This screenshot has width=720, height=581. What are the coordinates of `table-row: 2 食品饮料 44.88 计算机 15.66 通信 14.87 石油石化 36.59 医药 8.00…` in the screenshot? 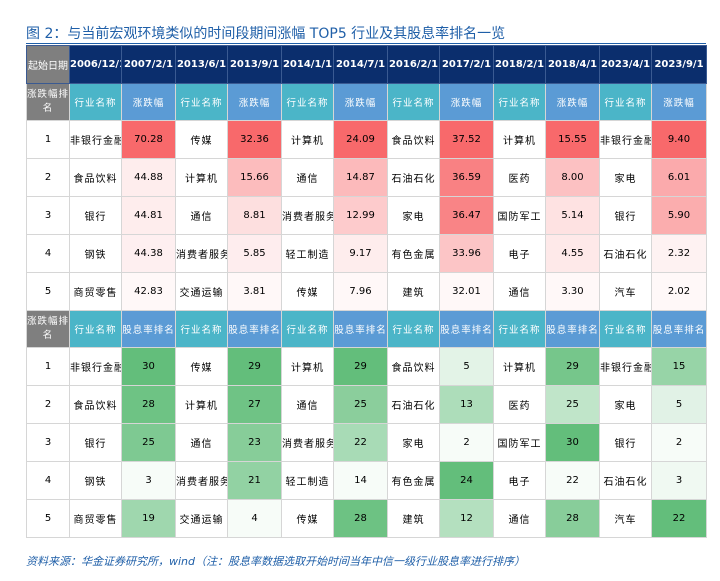 It's located at (366, 177).